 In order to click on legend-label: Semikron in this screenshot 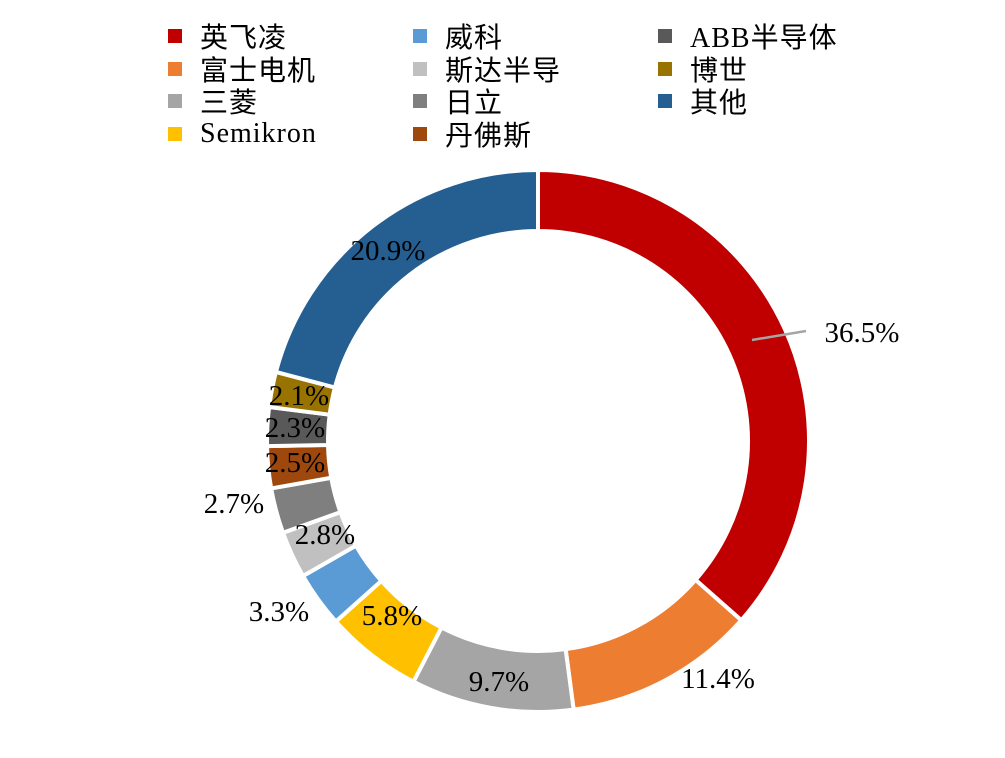, I will do `click(258, 133)`.